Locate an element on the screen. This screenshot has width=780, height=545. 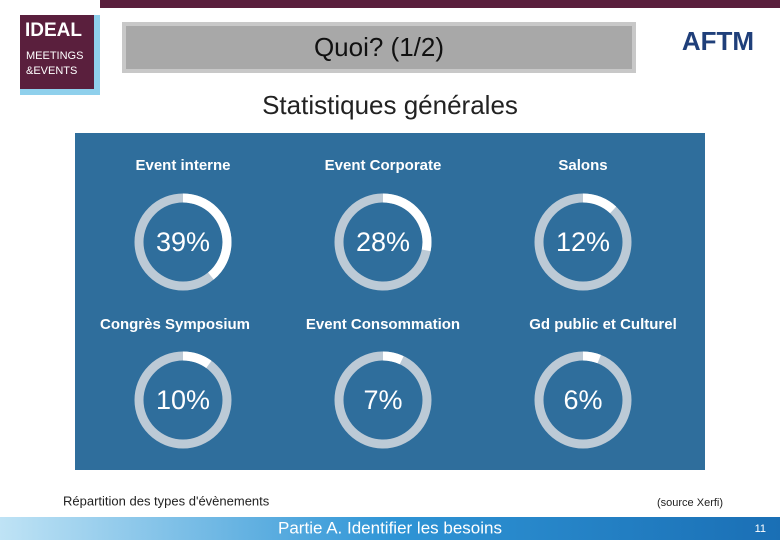
slide-title: Quoi? (1/2) is located at coordinates (379, 47).